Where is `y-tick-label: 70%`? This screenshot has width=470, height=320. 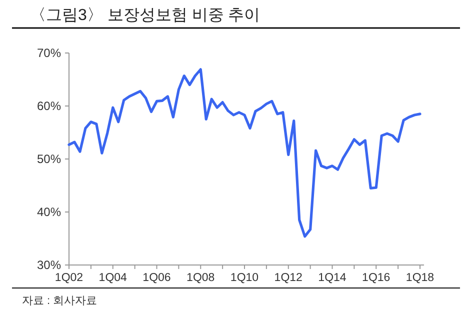 y-tick-label: 70% is located at coordinates (49, 53).